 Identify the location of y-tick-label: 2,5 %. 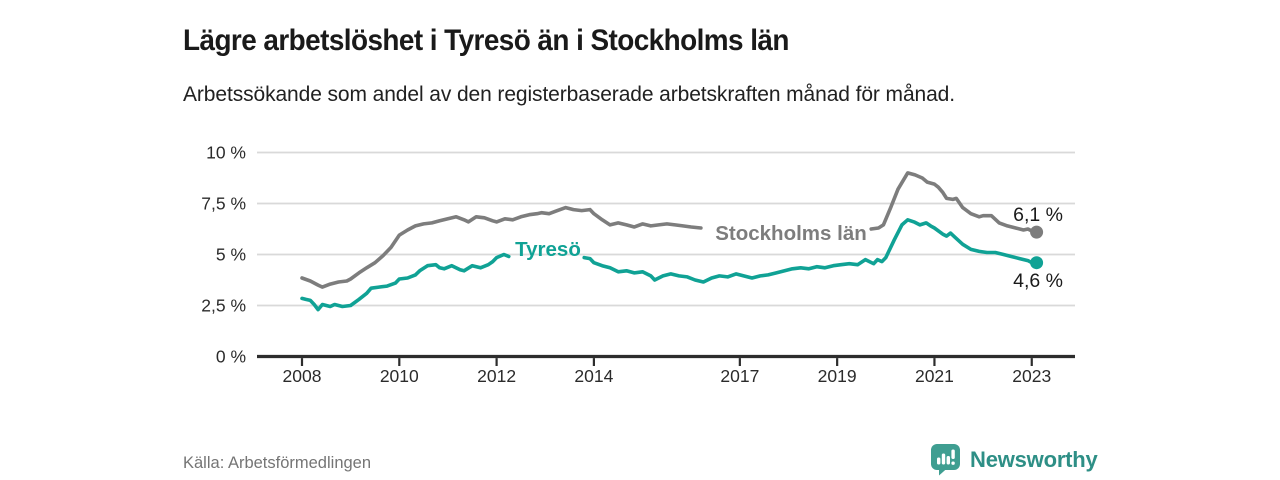
(223, 306).